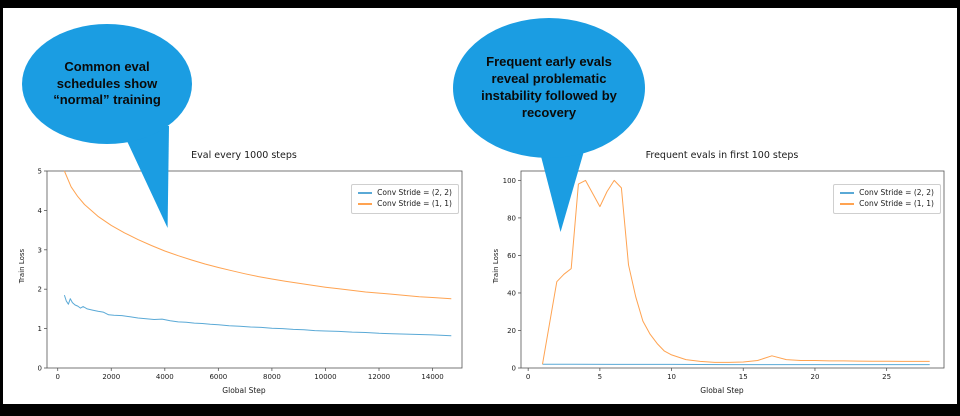 The image size is (960, 416). Describe the element at coordinates (40, 329) in the screenshot. I see `svg-text: 1` at that location.